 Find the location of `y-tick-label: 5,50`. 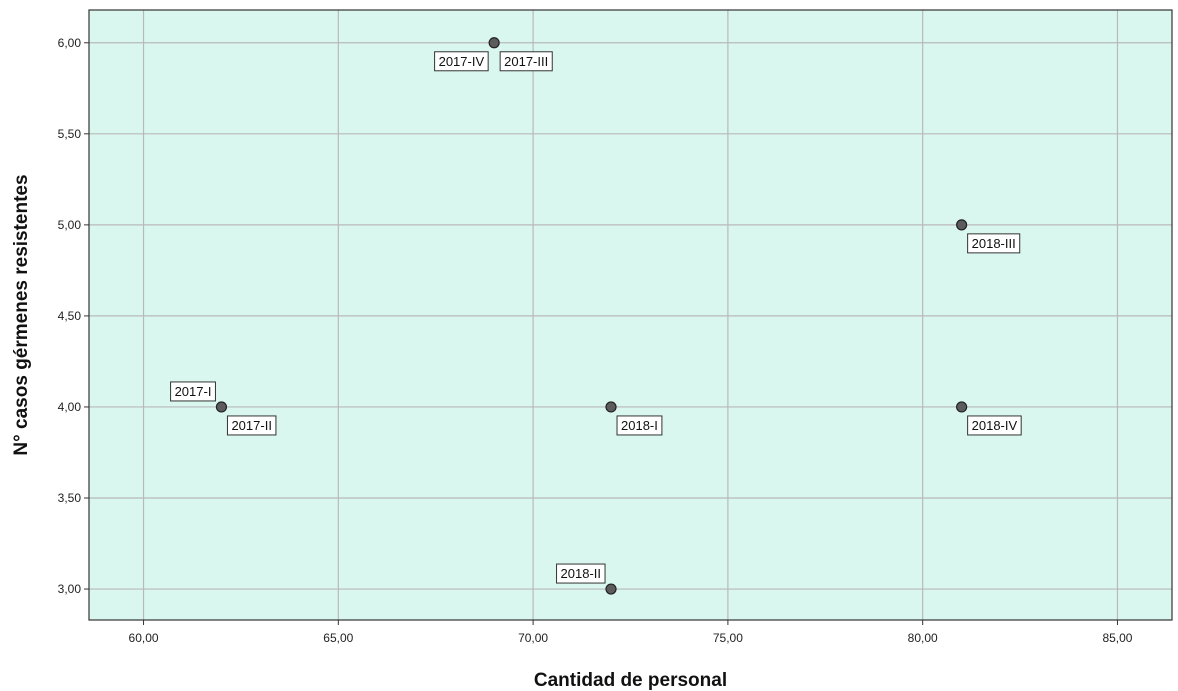

y-tick-label: 5,50 is located at coordinates (70, 134).